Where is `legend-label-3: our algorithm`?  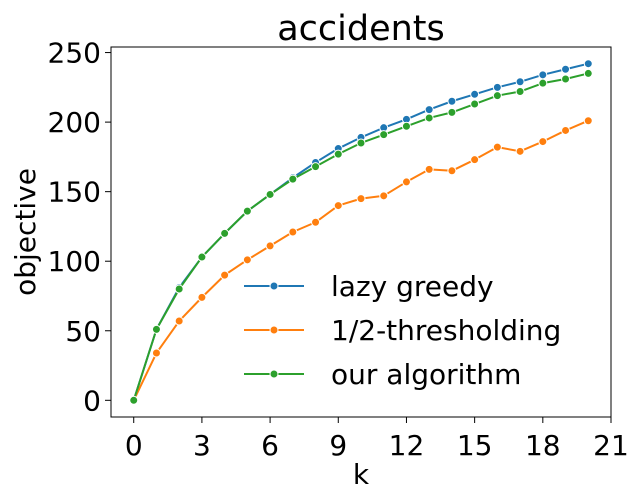 legend-label-3: our algorithm is located at coordinates (426, 374).